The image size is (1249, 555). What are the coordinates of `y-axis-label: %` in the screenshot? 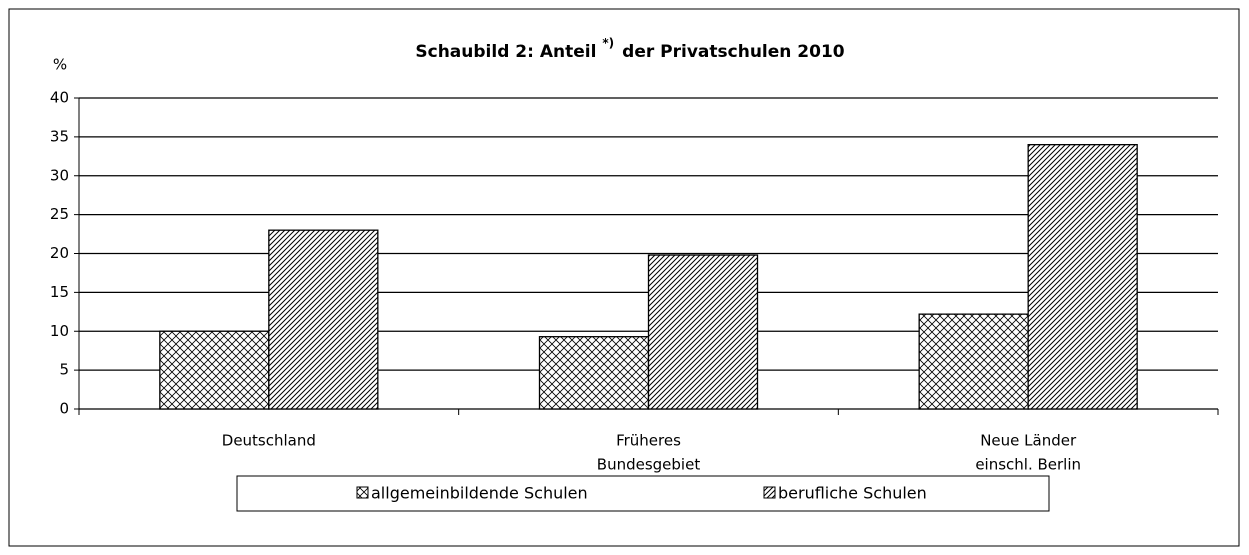 It's located at (60, 65).